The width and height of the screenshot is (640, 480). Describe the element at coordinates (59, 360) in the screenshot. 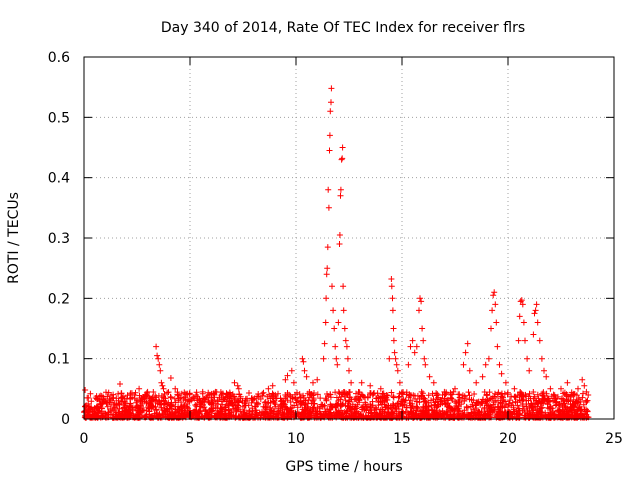

I see `y-tick-label: 0.1` at that location.